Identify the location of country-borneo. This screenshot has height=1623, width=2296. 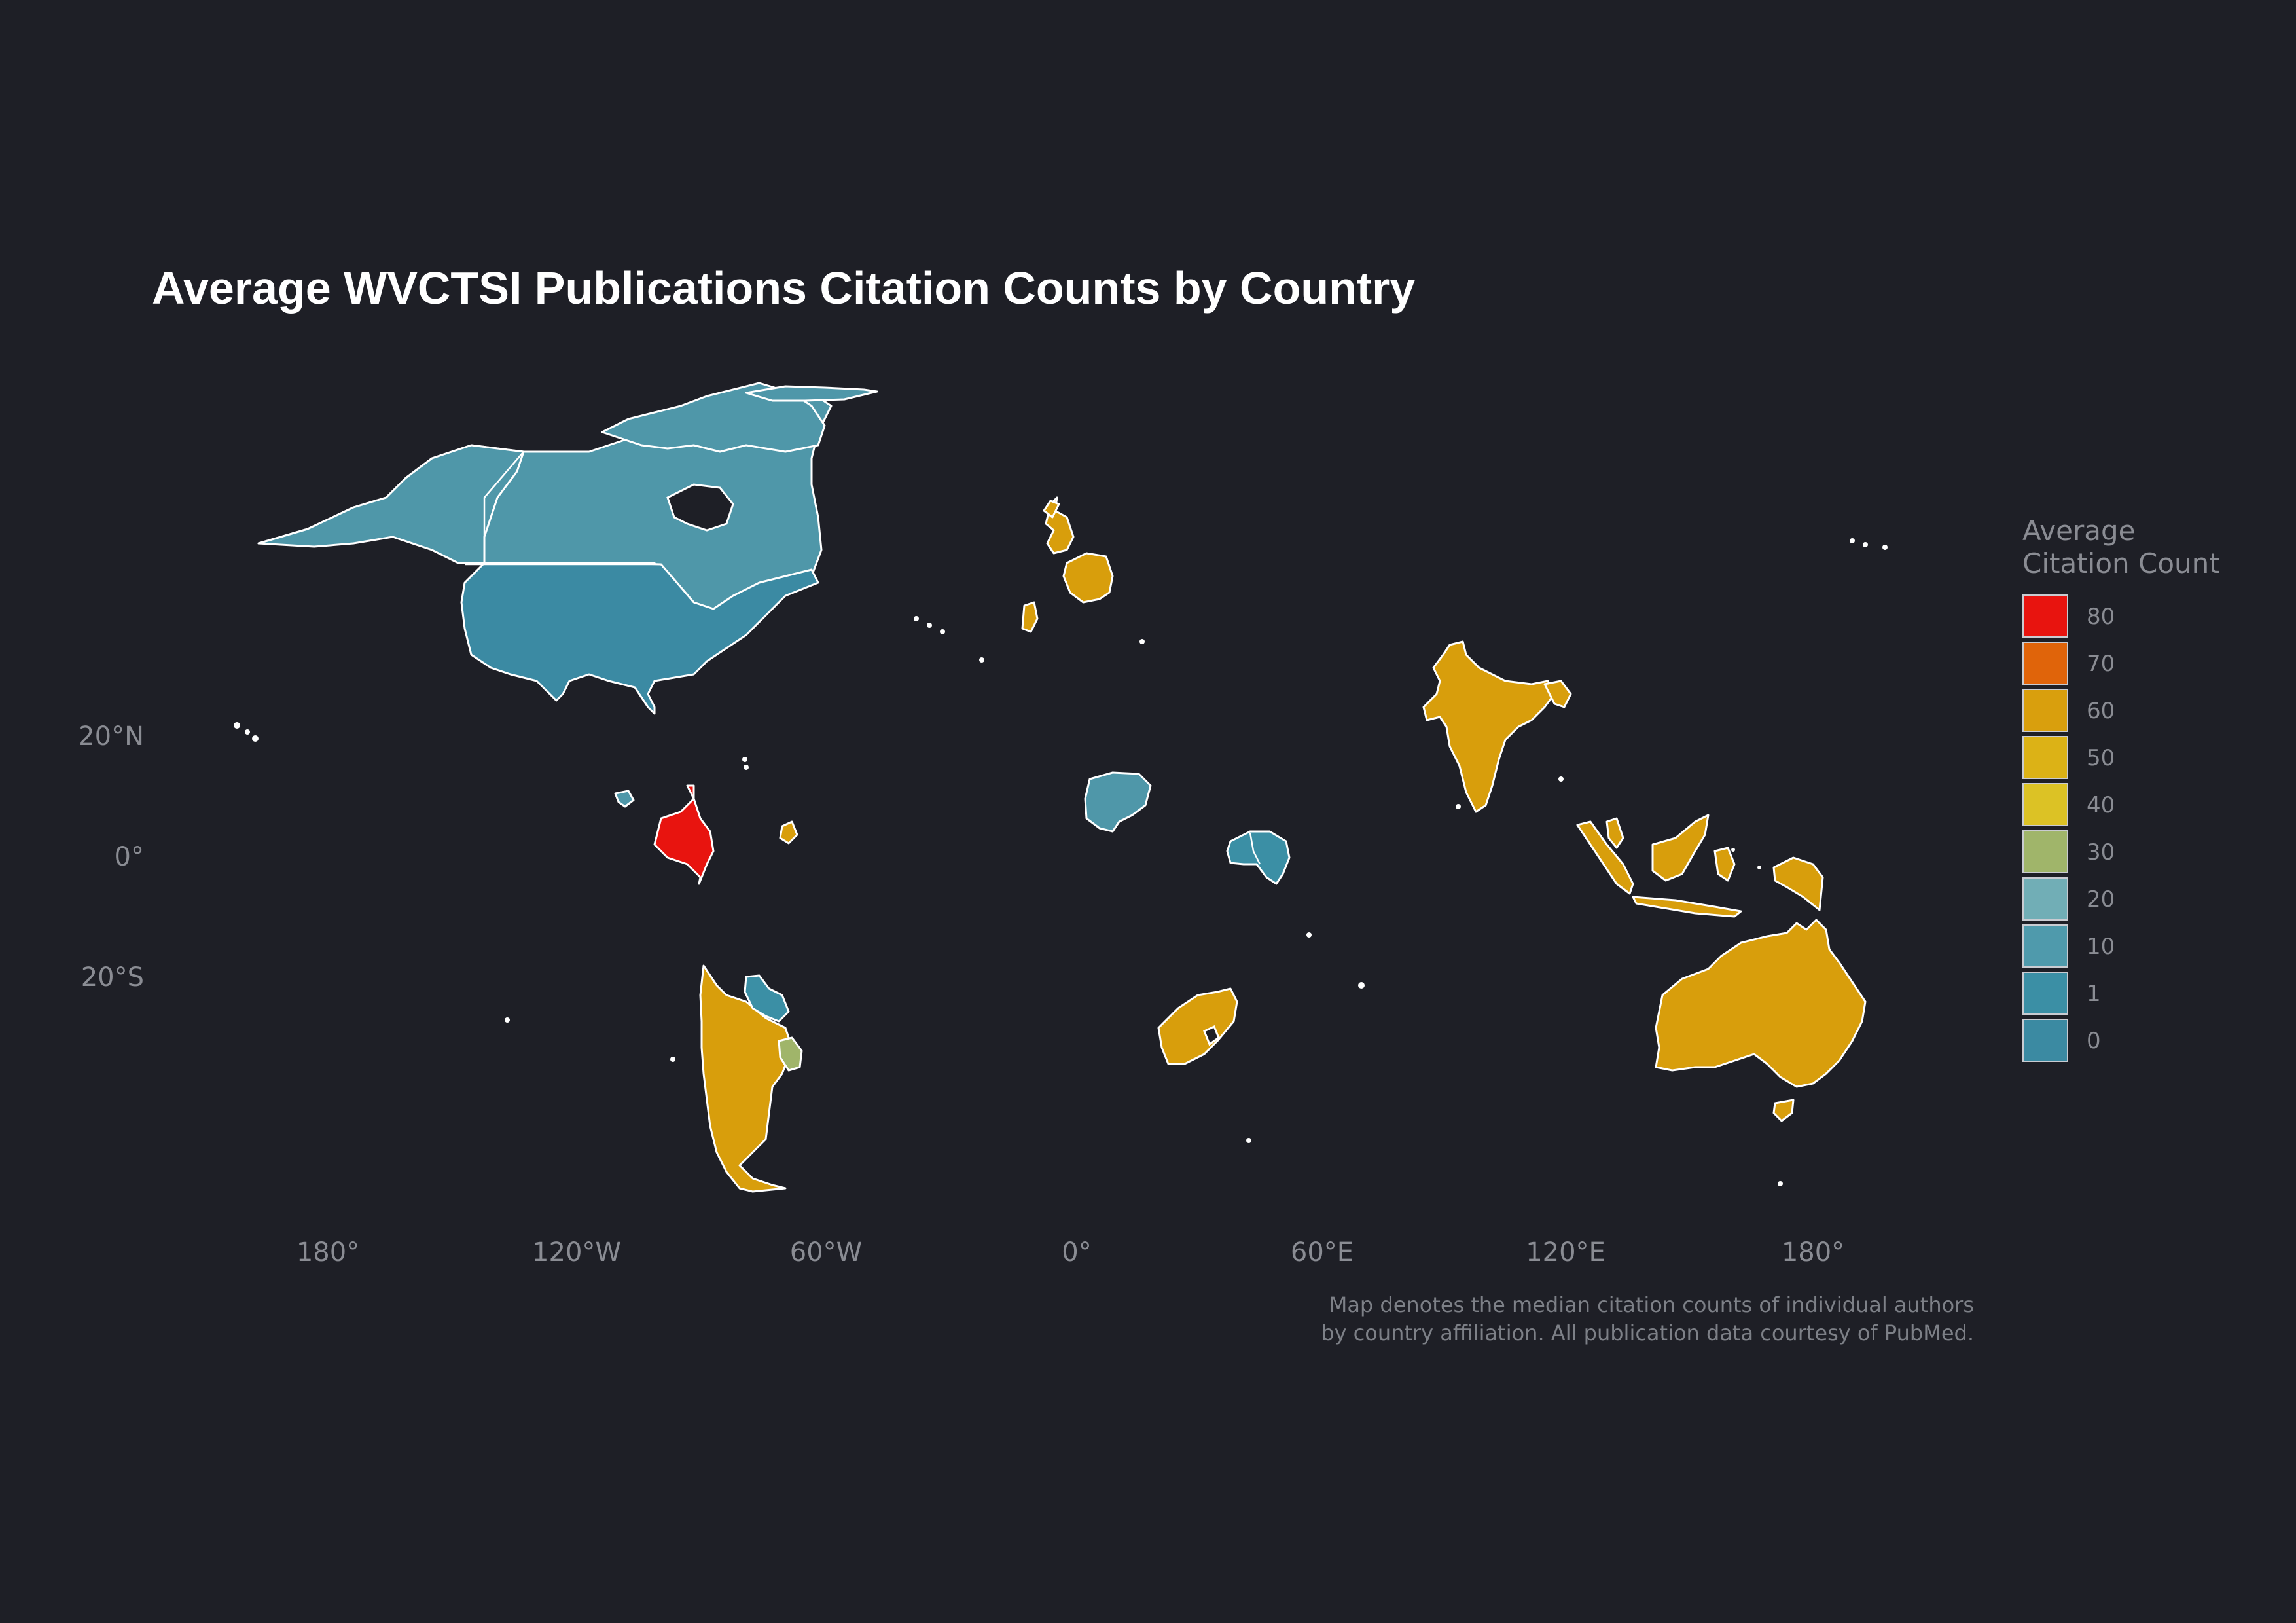
(1681, 848).